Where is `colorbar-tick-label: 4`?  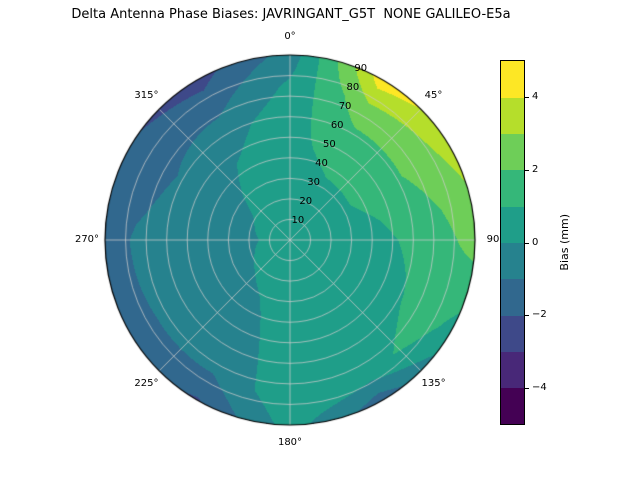
colorbar-tick-label: 4 is located at coordinates (535, 97).